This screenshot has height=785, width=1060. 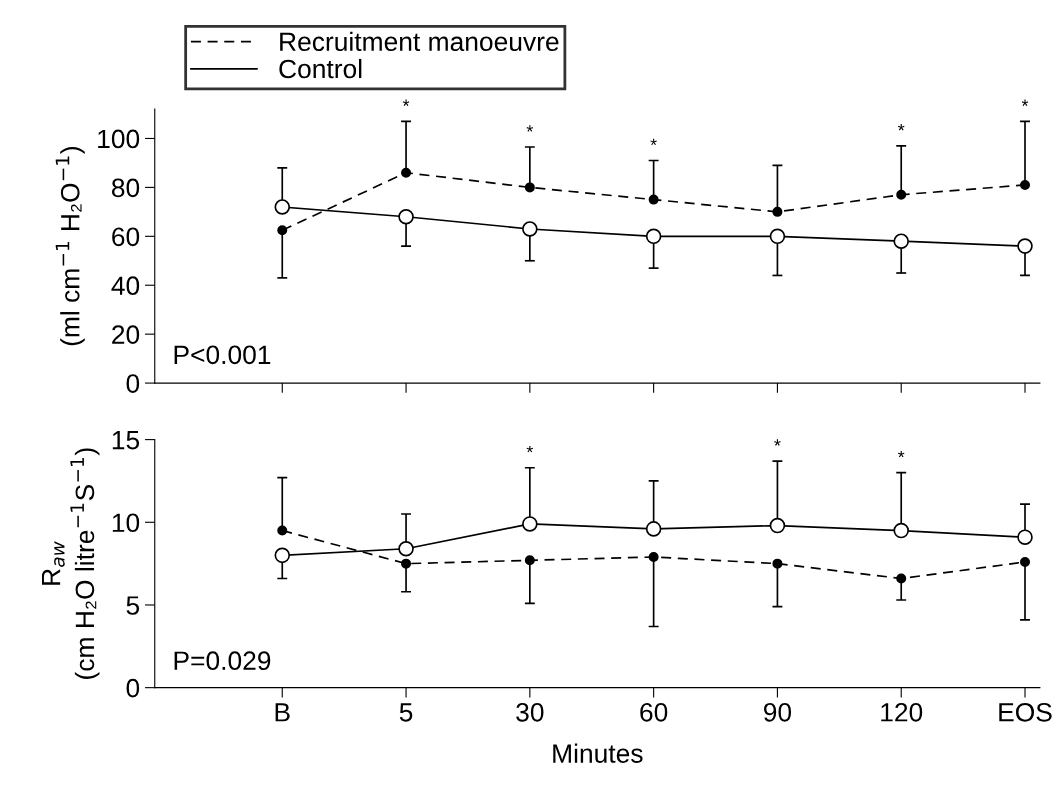 I want to click on y-tick-label: 15, so click(x=126, y=440).